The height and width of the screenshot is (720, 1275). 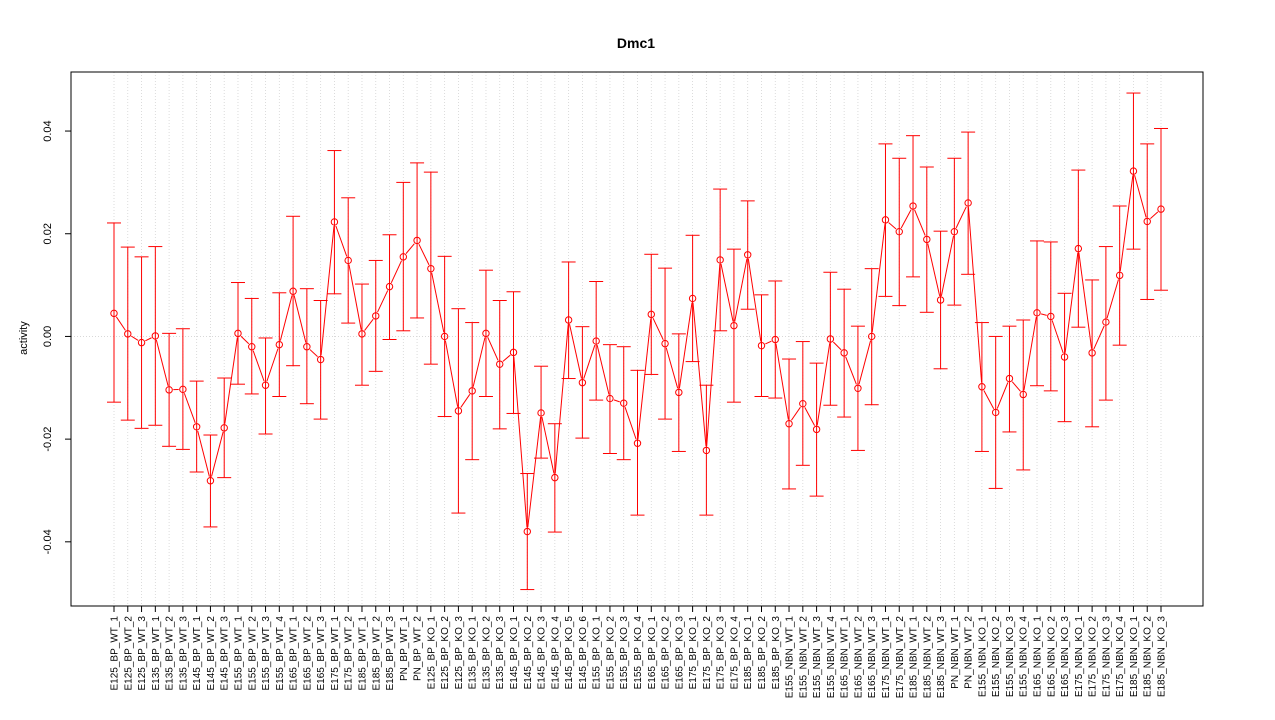 What do you see at coordinates (679, 653) in the screenshot?
I see `x-tick-label: E165_BP_KO_3` at bounding box center [679, 653].